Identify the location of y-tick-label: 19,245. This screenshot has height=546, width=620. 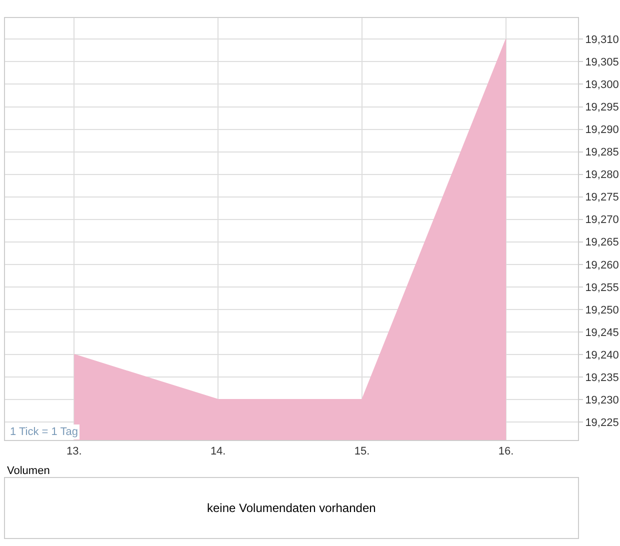
(602, 332).